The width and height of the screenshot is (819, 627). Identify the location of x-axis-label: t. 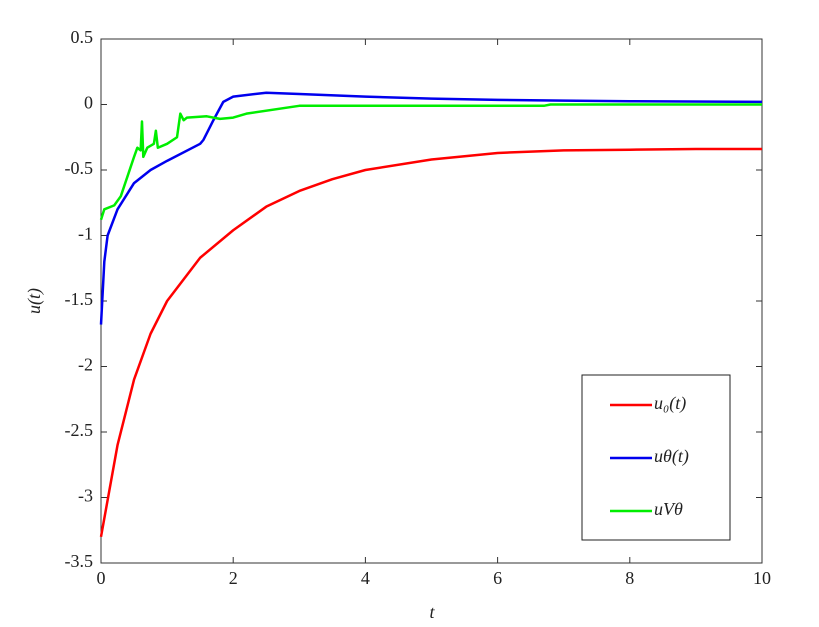
(432, 612).